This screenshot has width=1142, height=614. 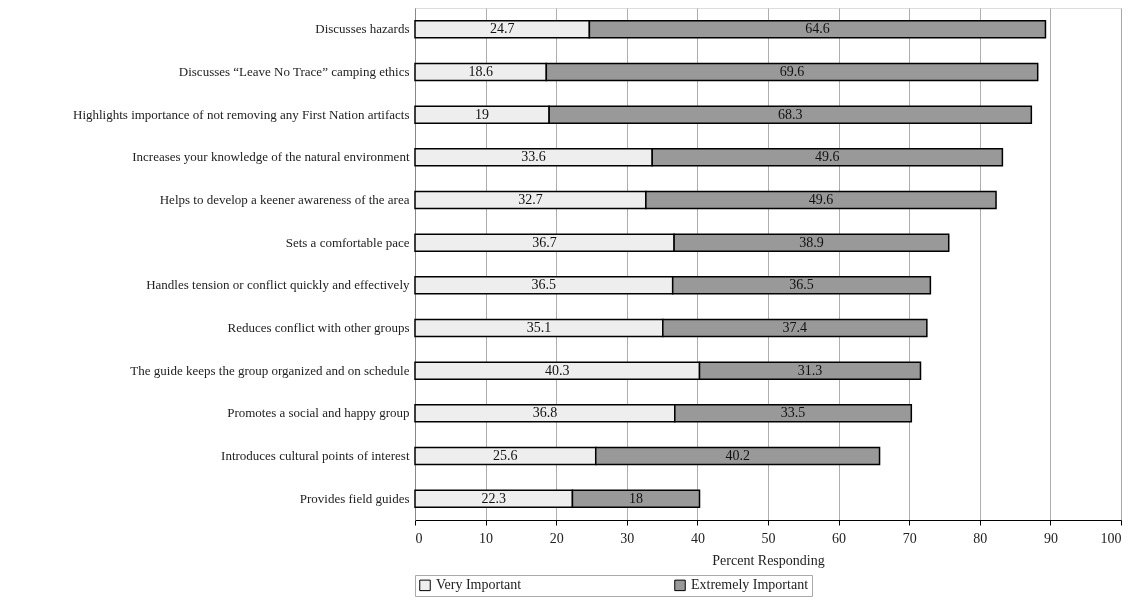 What do you see at coordinates (354, 498) in the screenshot?
I see `y-tick-label: Provides field guides` at bounding box center [354, 498].